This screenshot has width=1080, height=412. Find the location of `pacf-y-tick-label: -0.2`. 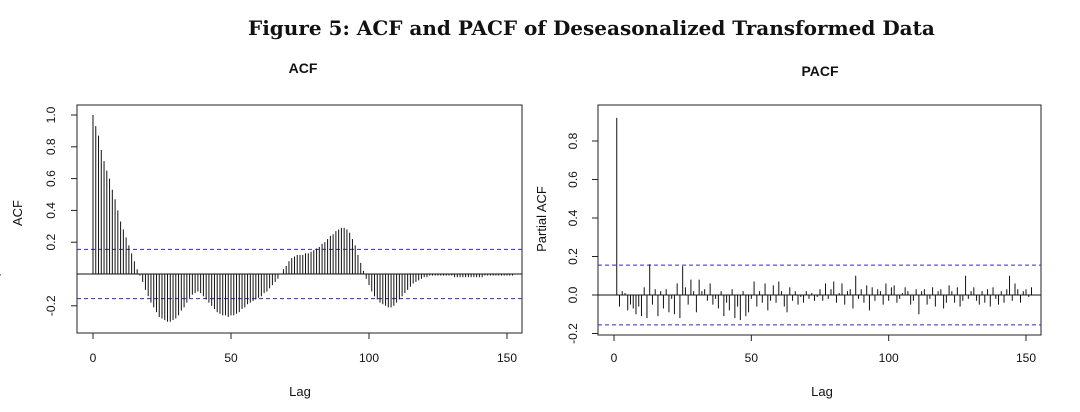

pacf-y-tick-label: -0.2 is located at coordinates (573, 333).